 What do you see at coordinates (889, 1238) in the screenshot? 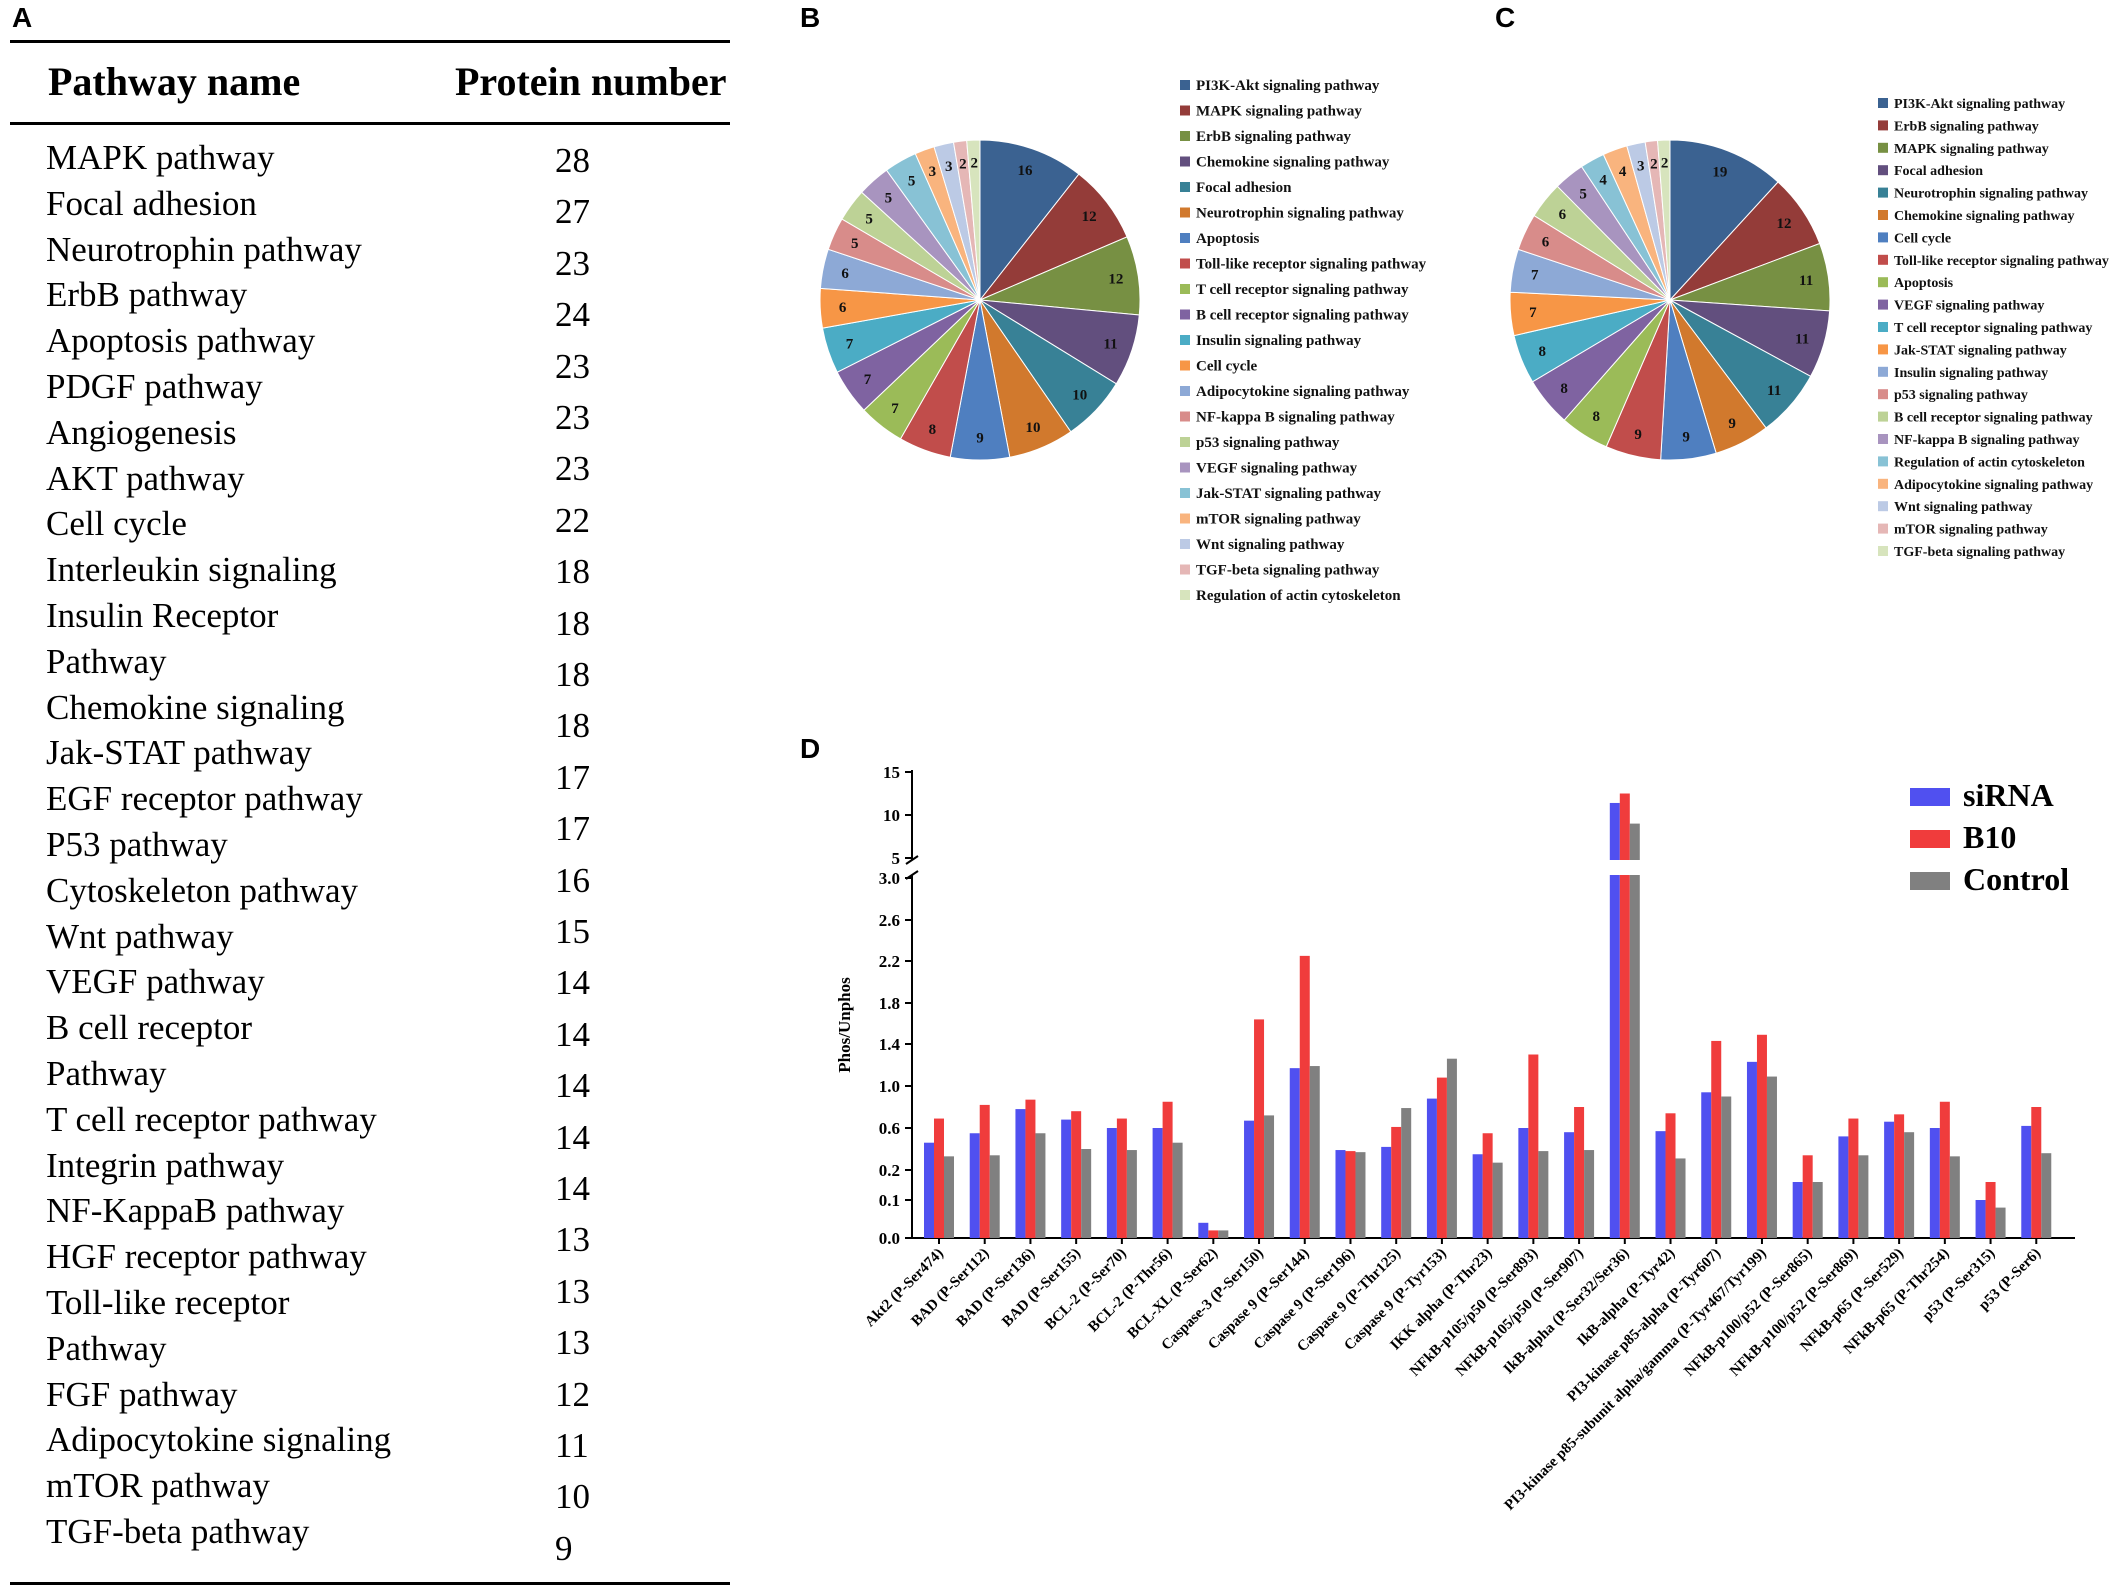
I see `y-tick-label: 0.0` at bounding box center [889, 1238].